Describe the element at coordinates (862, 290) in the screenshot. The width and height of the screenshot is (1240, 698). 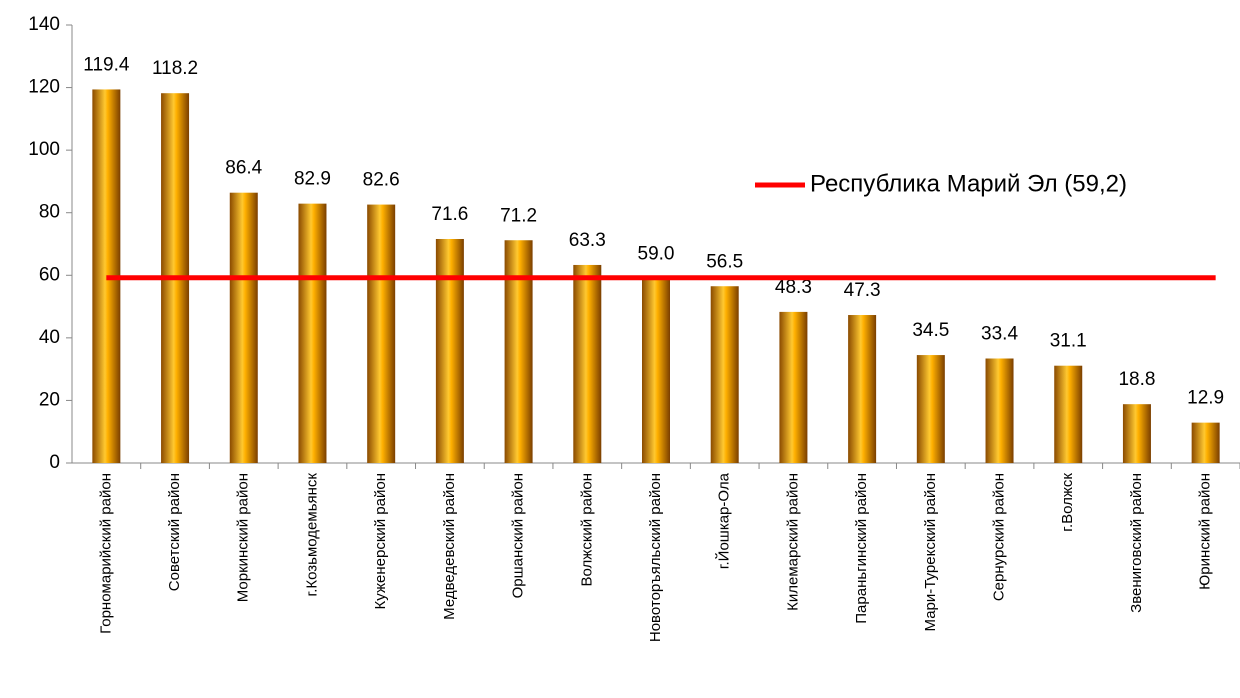
I see `value-label: 47.3` at that location.